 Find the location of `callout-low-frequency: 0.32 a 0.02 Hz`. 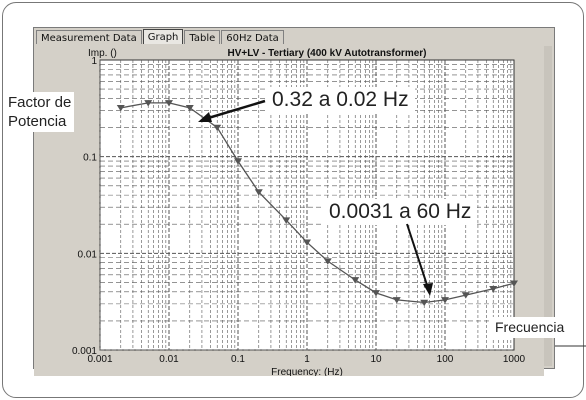

callout-low-frequency: 0.32 a 0.02 Hz is located at coordinates (340, 100).